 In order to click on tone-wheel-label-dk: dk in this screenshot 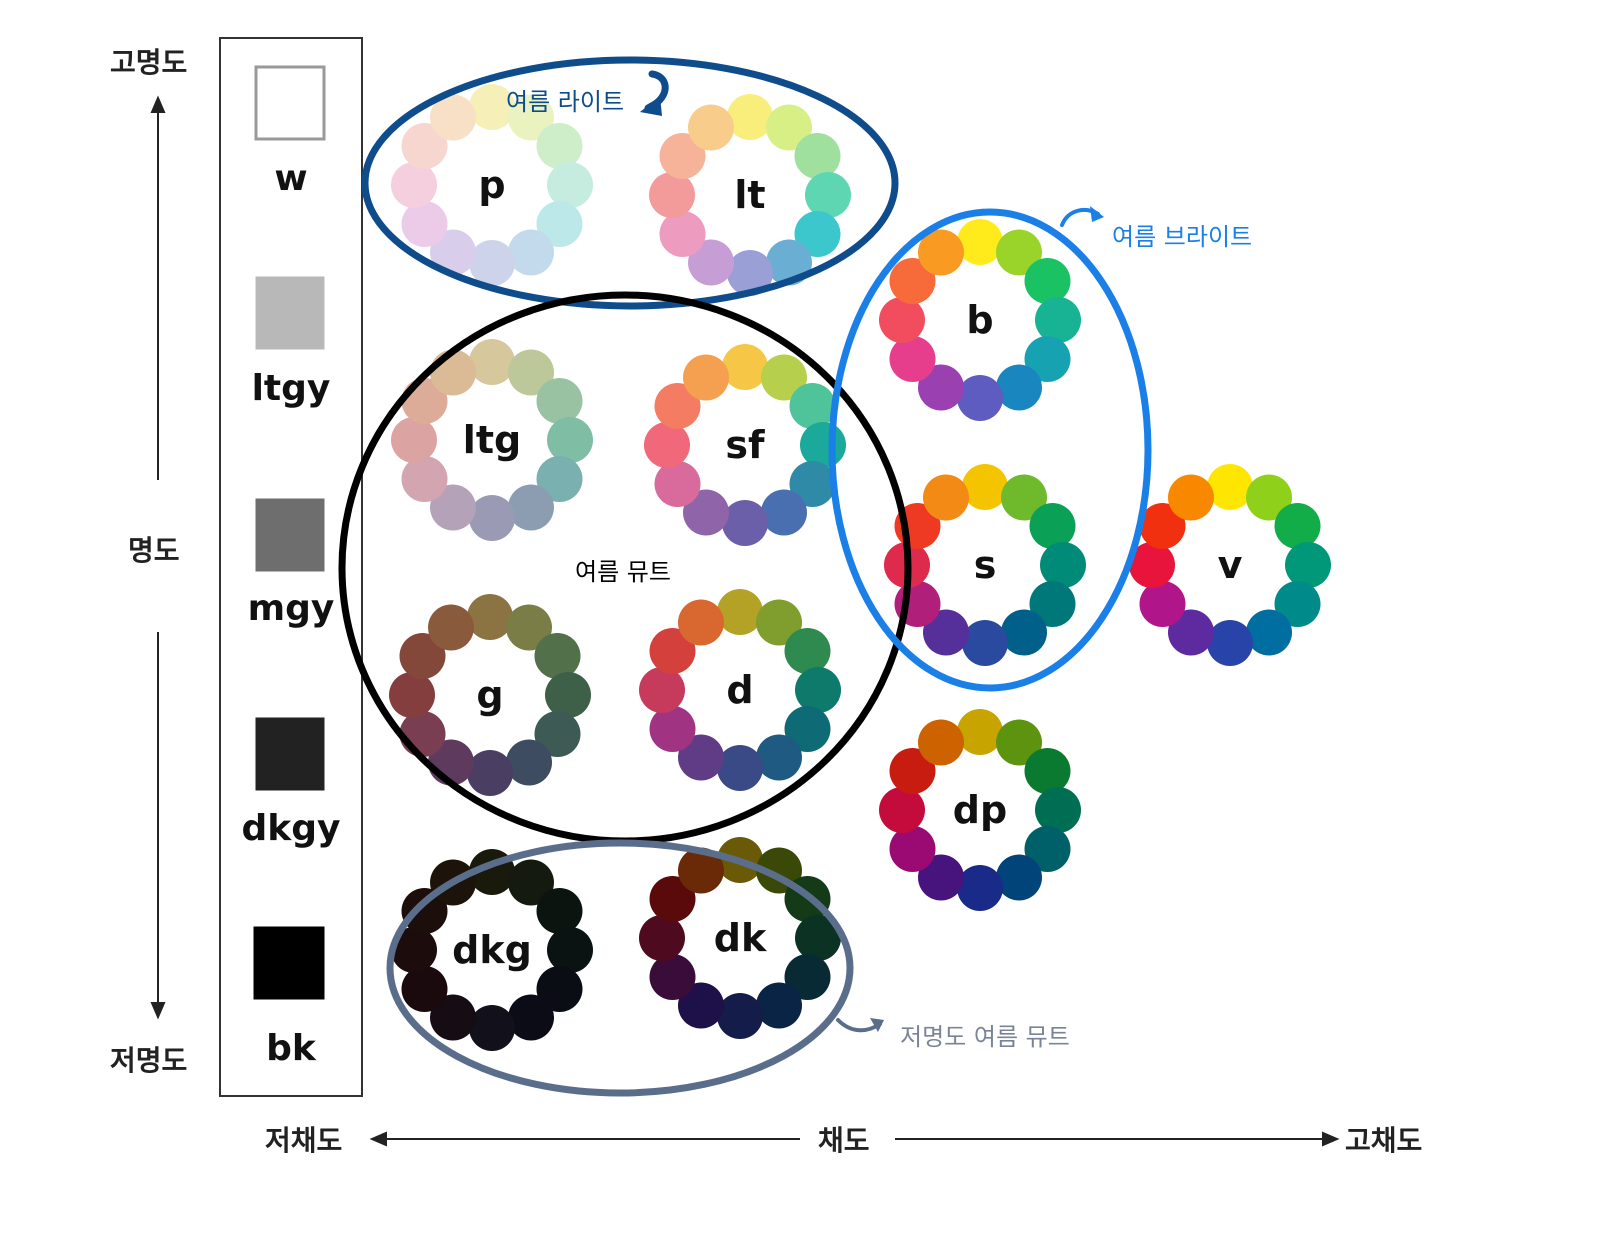, I will do `click(740, 938)`.